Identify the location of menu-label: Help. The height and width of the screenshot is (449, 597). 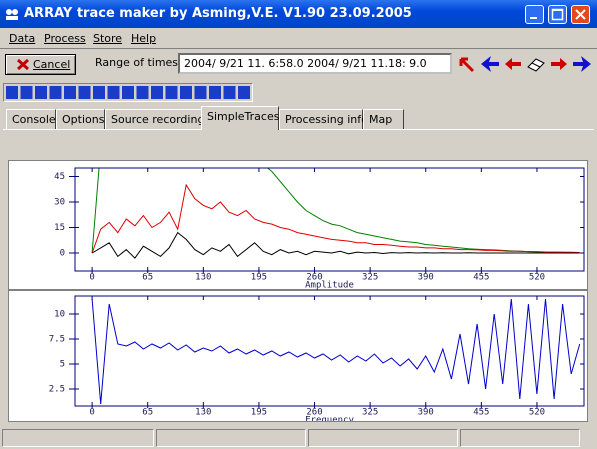
(144, 38).